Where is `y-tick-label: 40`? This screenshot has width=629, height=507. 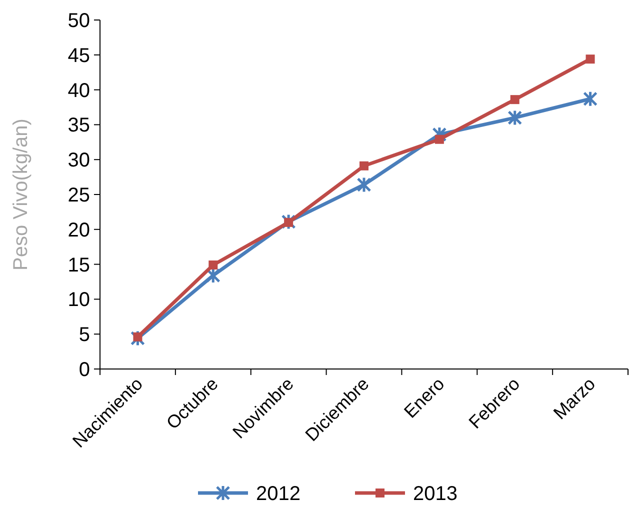 y-tick-label: 40 is located at coordinates (79, 91).